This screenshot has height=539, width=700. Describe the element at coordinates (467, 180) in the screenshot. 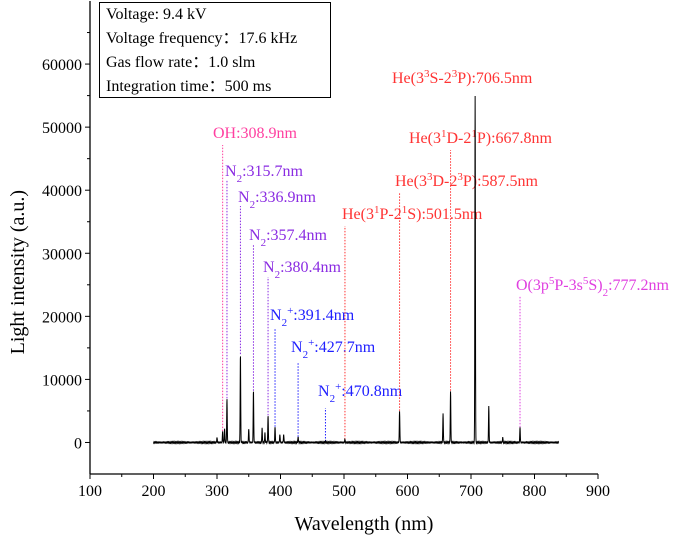

I see `peak-label: He(33D-23P):587.5nm` at that location.